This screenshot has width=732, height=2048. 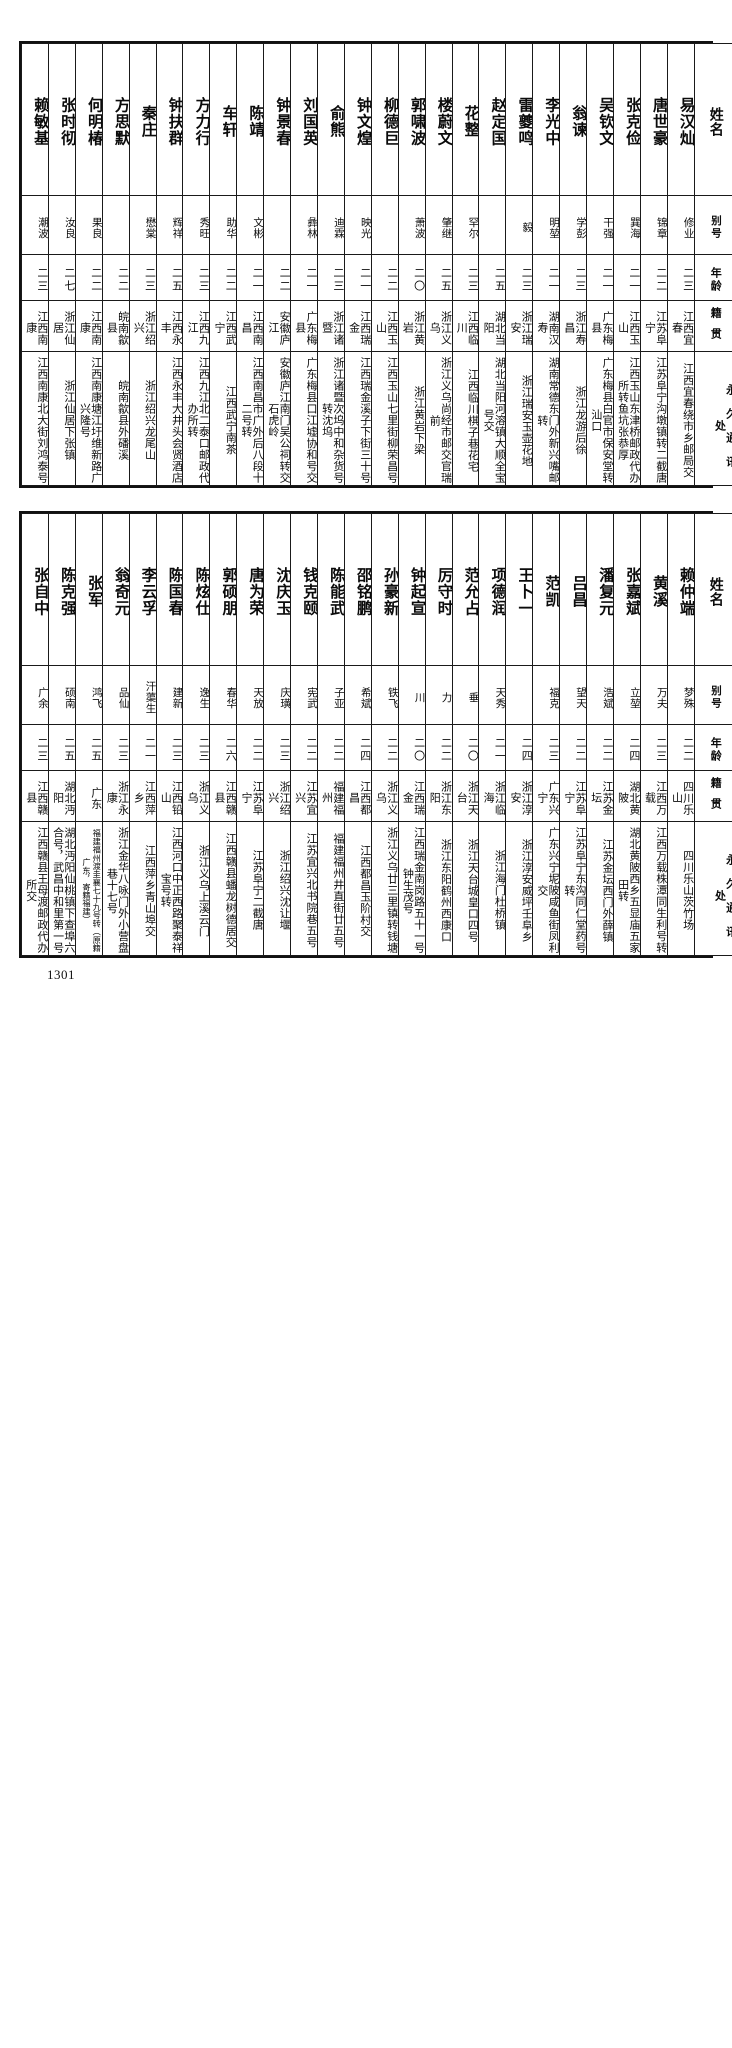 I want to click on column-header-label: 姓名, so click(x=713, y=119).